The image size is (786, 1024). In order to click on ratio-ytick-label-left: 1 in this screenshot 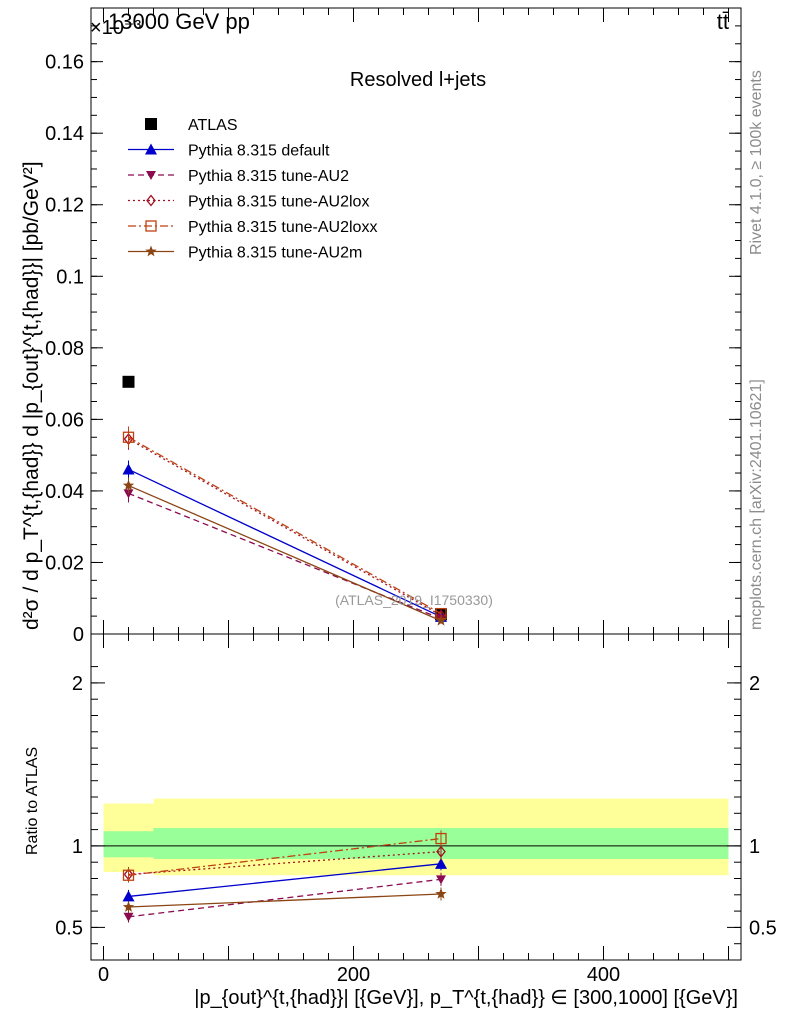, I will do `click(77, 847)`.